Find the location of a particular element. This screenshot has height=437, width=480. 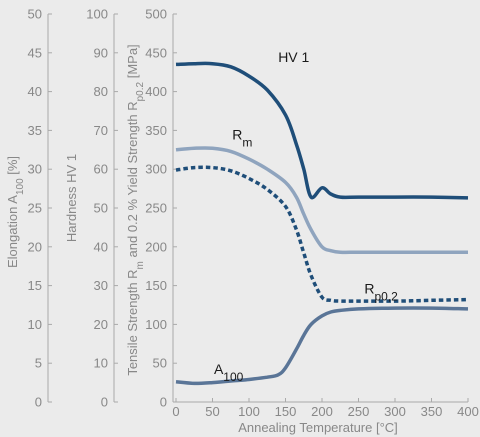

elongation-tick-label: 45 is located at coordinates (35, 52).